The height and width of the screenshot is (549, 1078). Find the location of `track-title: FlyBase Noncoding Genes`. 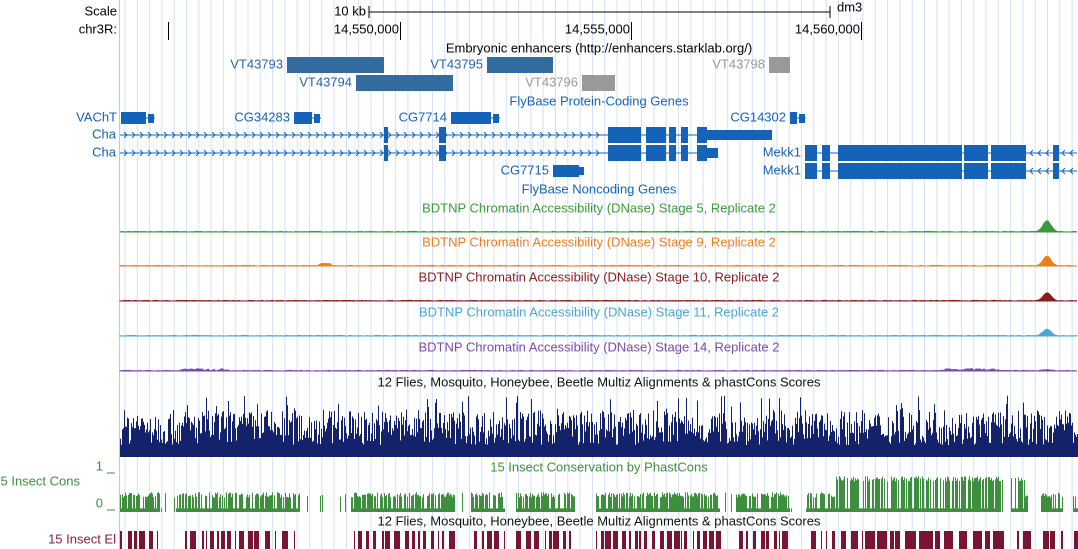

track-title: FlyBase Noncoding Genes is located at coordinates (599, 188).